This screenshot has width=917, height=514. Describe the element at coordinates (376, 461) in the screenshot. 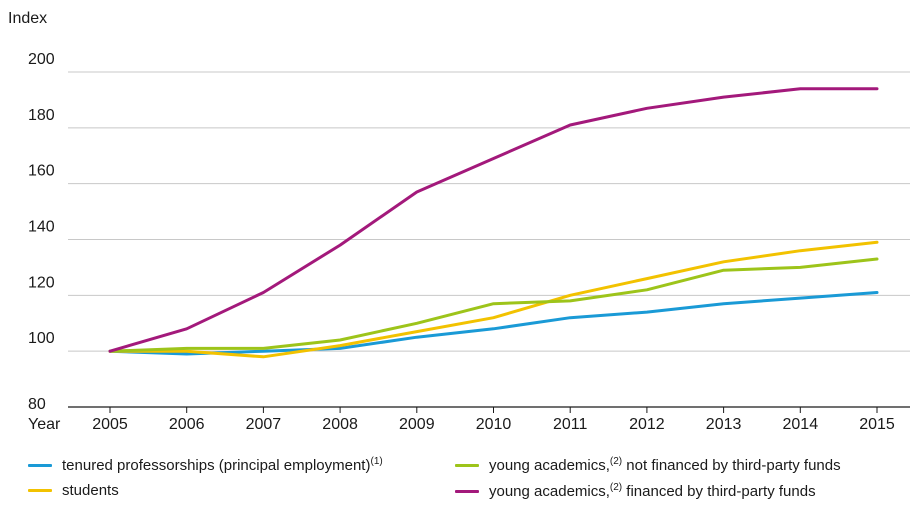

I see `legend-footnote: (1)` at that location.